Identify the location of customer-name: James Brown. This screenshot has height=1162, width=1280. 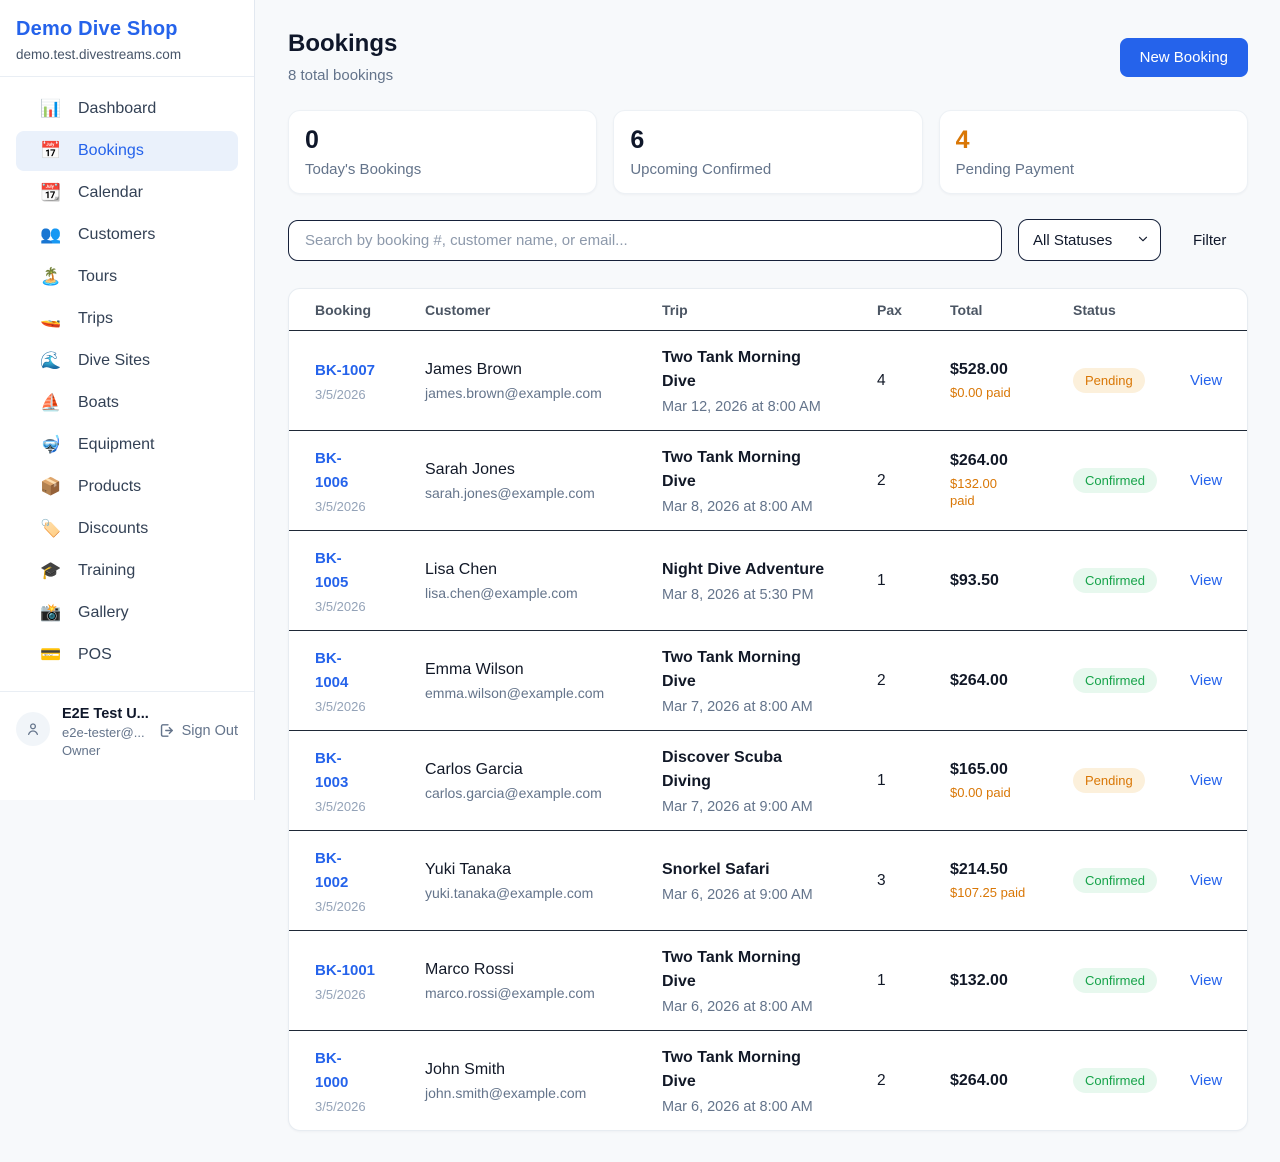
(473, 369).